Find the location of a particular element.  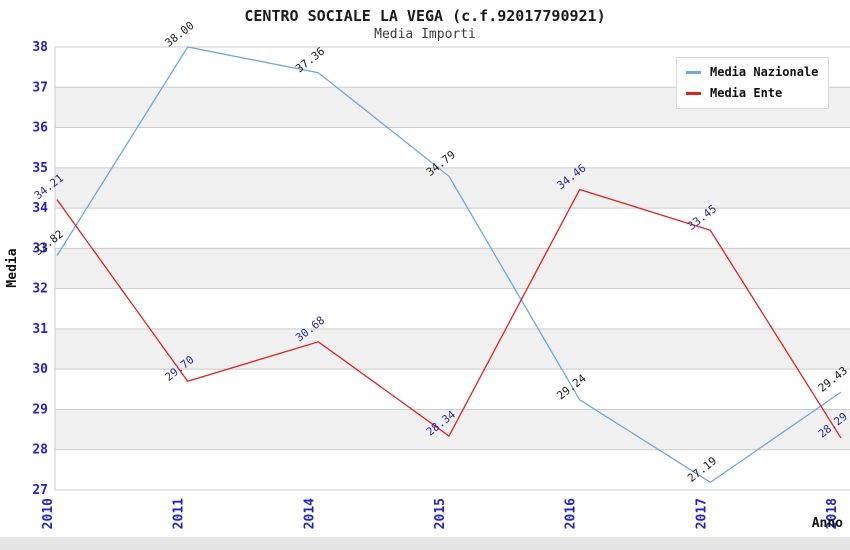

x-tick-label: 2018 is located at coordinates (832, 513).